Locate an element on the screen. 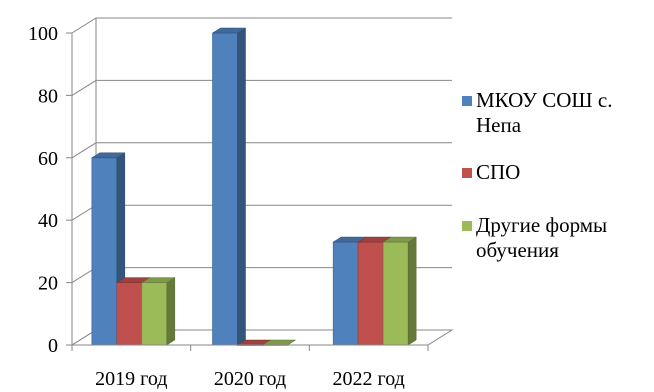  x-tick-label: 2019 год is located at coordinates (131, 379).